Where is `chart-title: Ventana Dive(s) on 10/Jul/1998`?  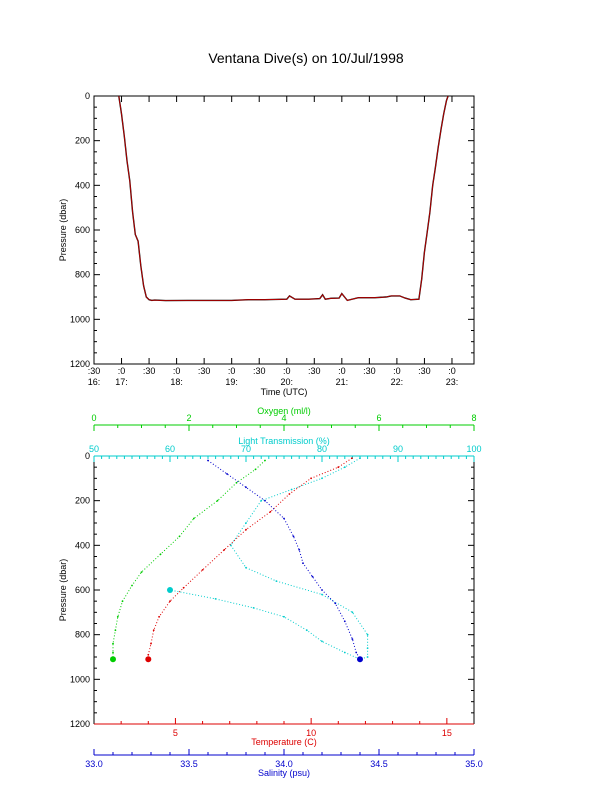
chart-title: Ventana Dive(s) on 10/Jul/1998 is located at coordinates (306, 58).